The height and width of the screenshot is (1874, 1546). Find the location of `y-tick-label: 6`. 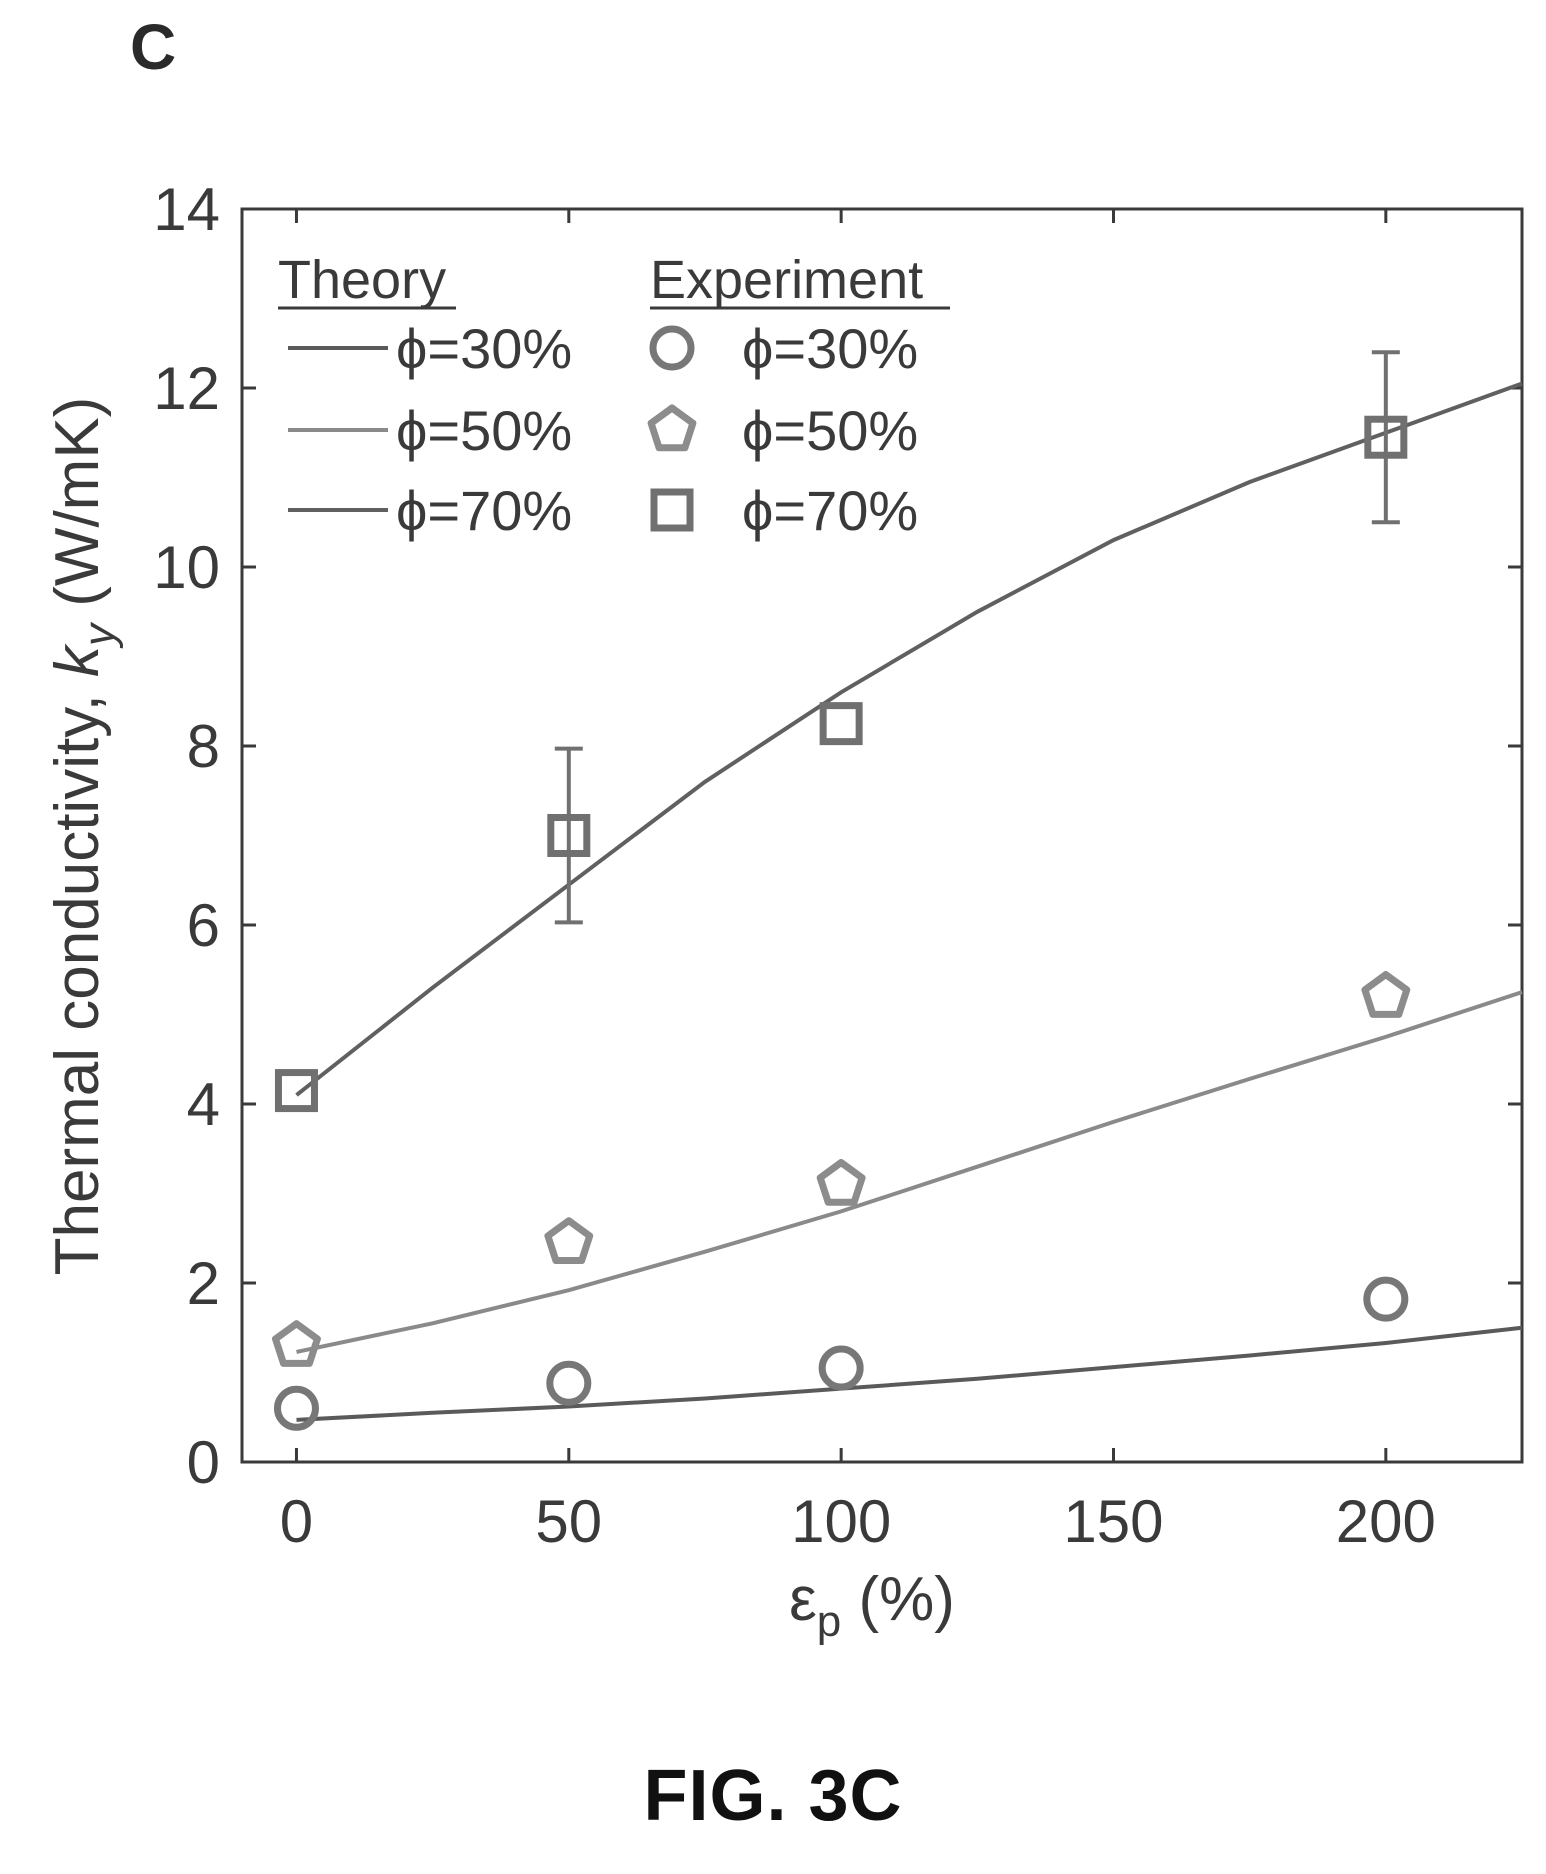

y-tick-label: 6 is located at coordinates (203, 925).